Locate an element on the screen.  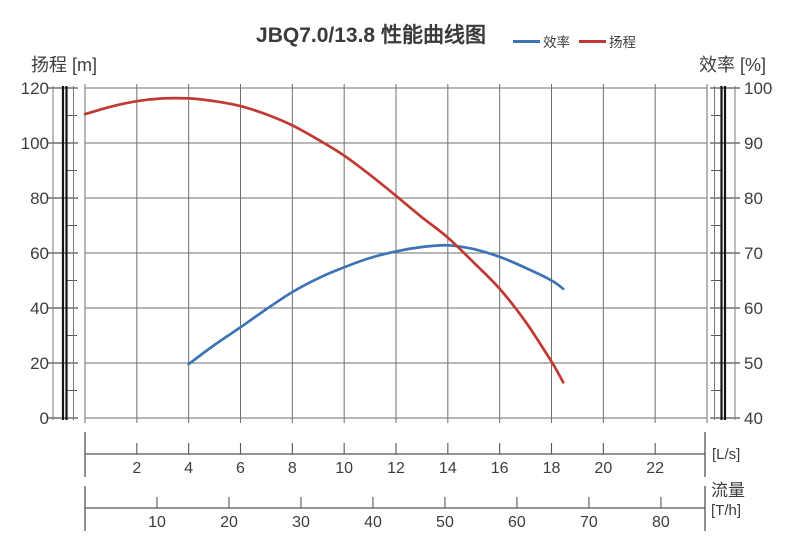
ls-axis-tick-label: 8 is located at coordinates (292, 468).